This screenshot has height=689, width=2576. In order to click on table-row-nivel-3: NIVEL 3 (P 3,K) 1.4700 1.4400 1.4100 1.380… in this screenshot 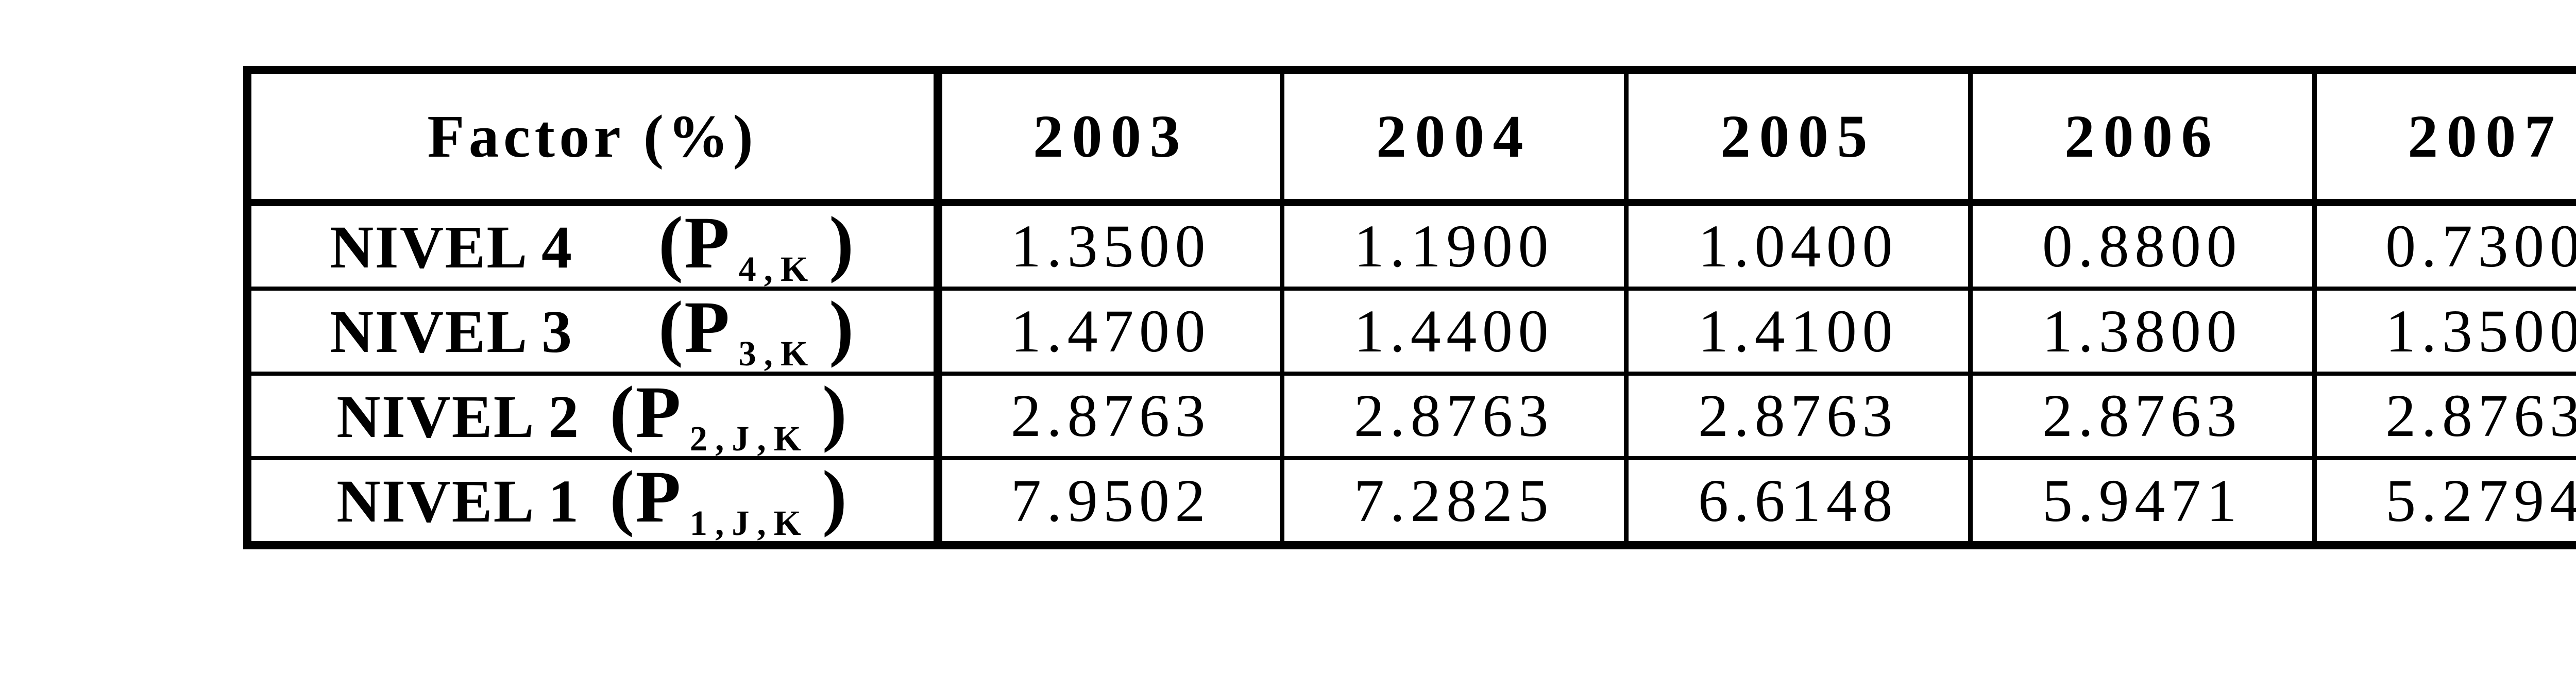, I will do `click(1410, 332)`.